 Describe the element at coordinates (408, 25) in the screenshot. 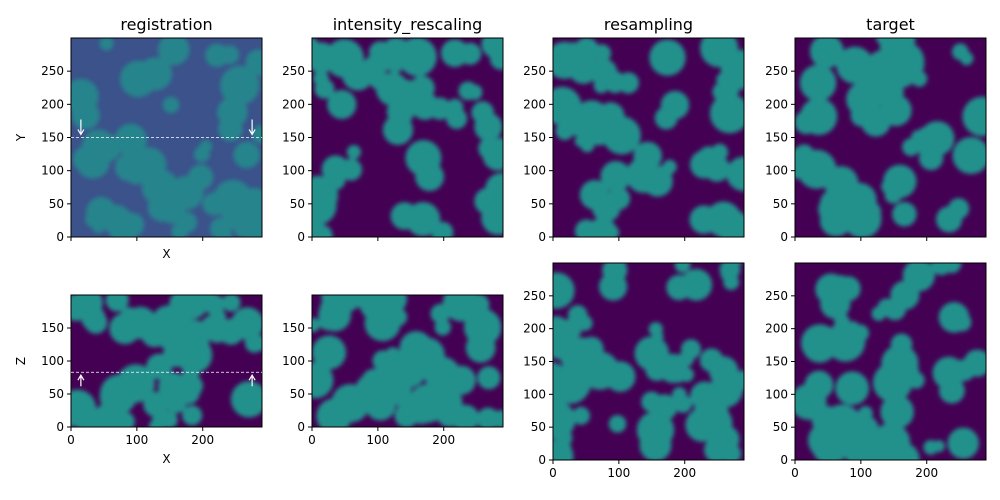

I see `panel-title: intensity_rescaling` at that location.